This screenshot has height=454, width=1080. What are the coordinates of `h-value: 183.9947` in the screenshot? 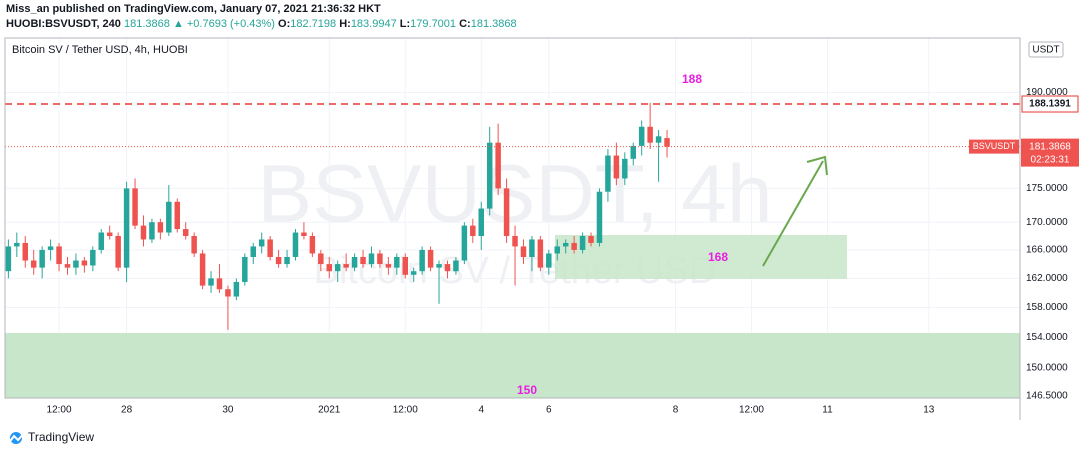 It's located at (373, 24).